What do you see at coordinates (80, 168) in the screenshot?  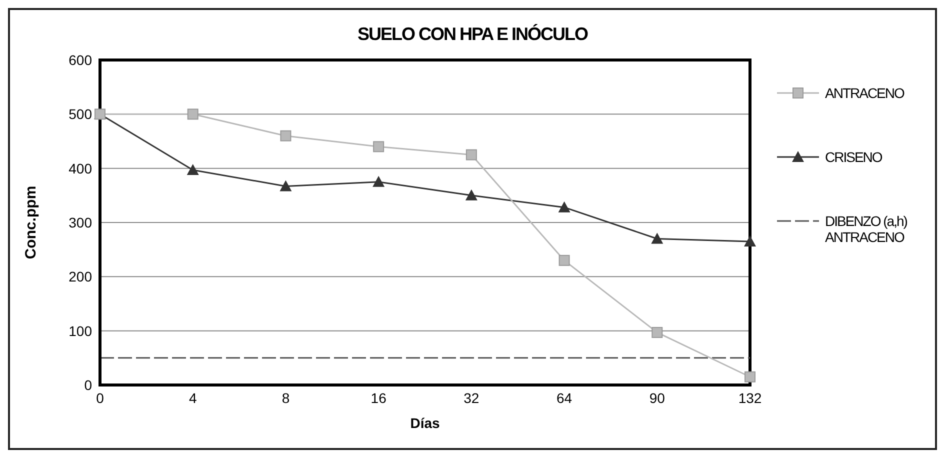 I see `y-tick-label: 400` at bounding box center [80, 168].